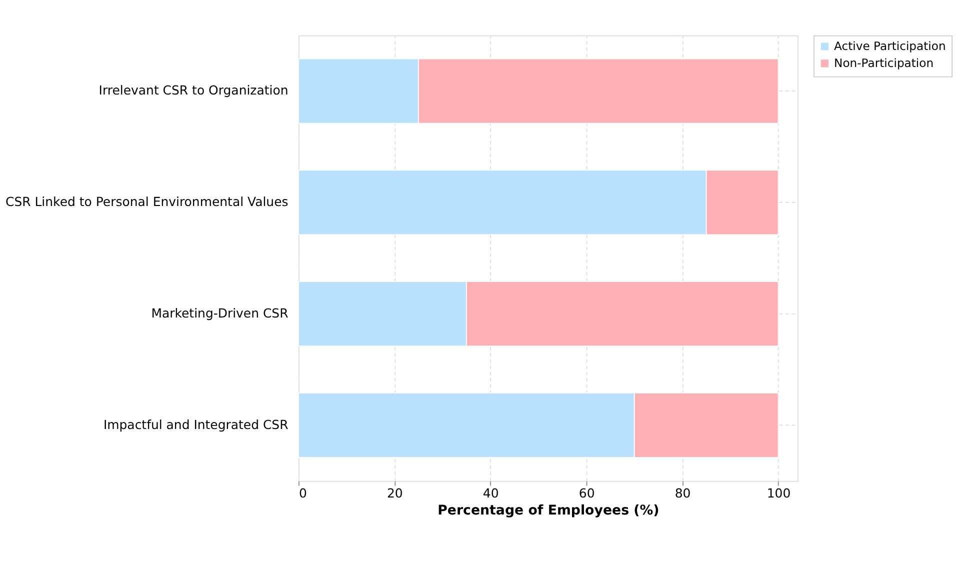  What do you see at coordinates (890, 46) in the screenshot?
I see `legend-label: Active Participation` at bounding box center [890, 46].